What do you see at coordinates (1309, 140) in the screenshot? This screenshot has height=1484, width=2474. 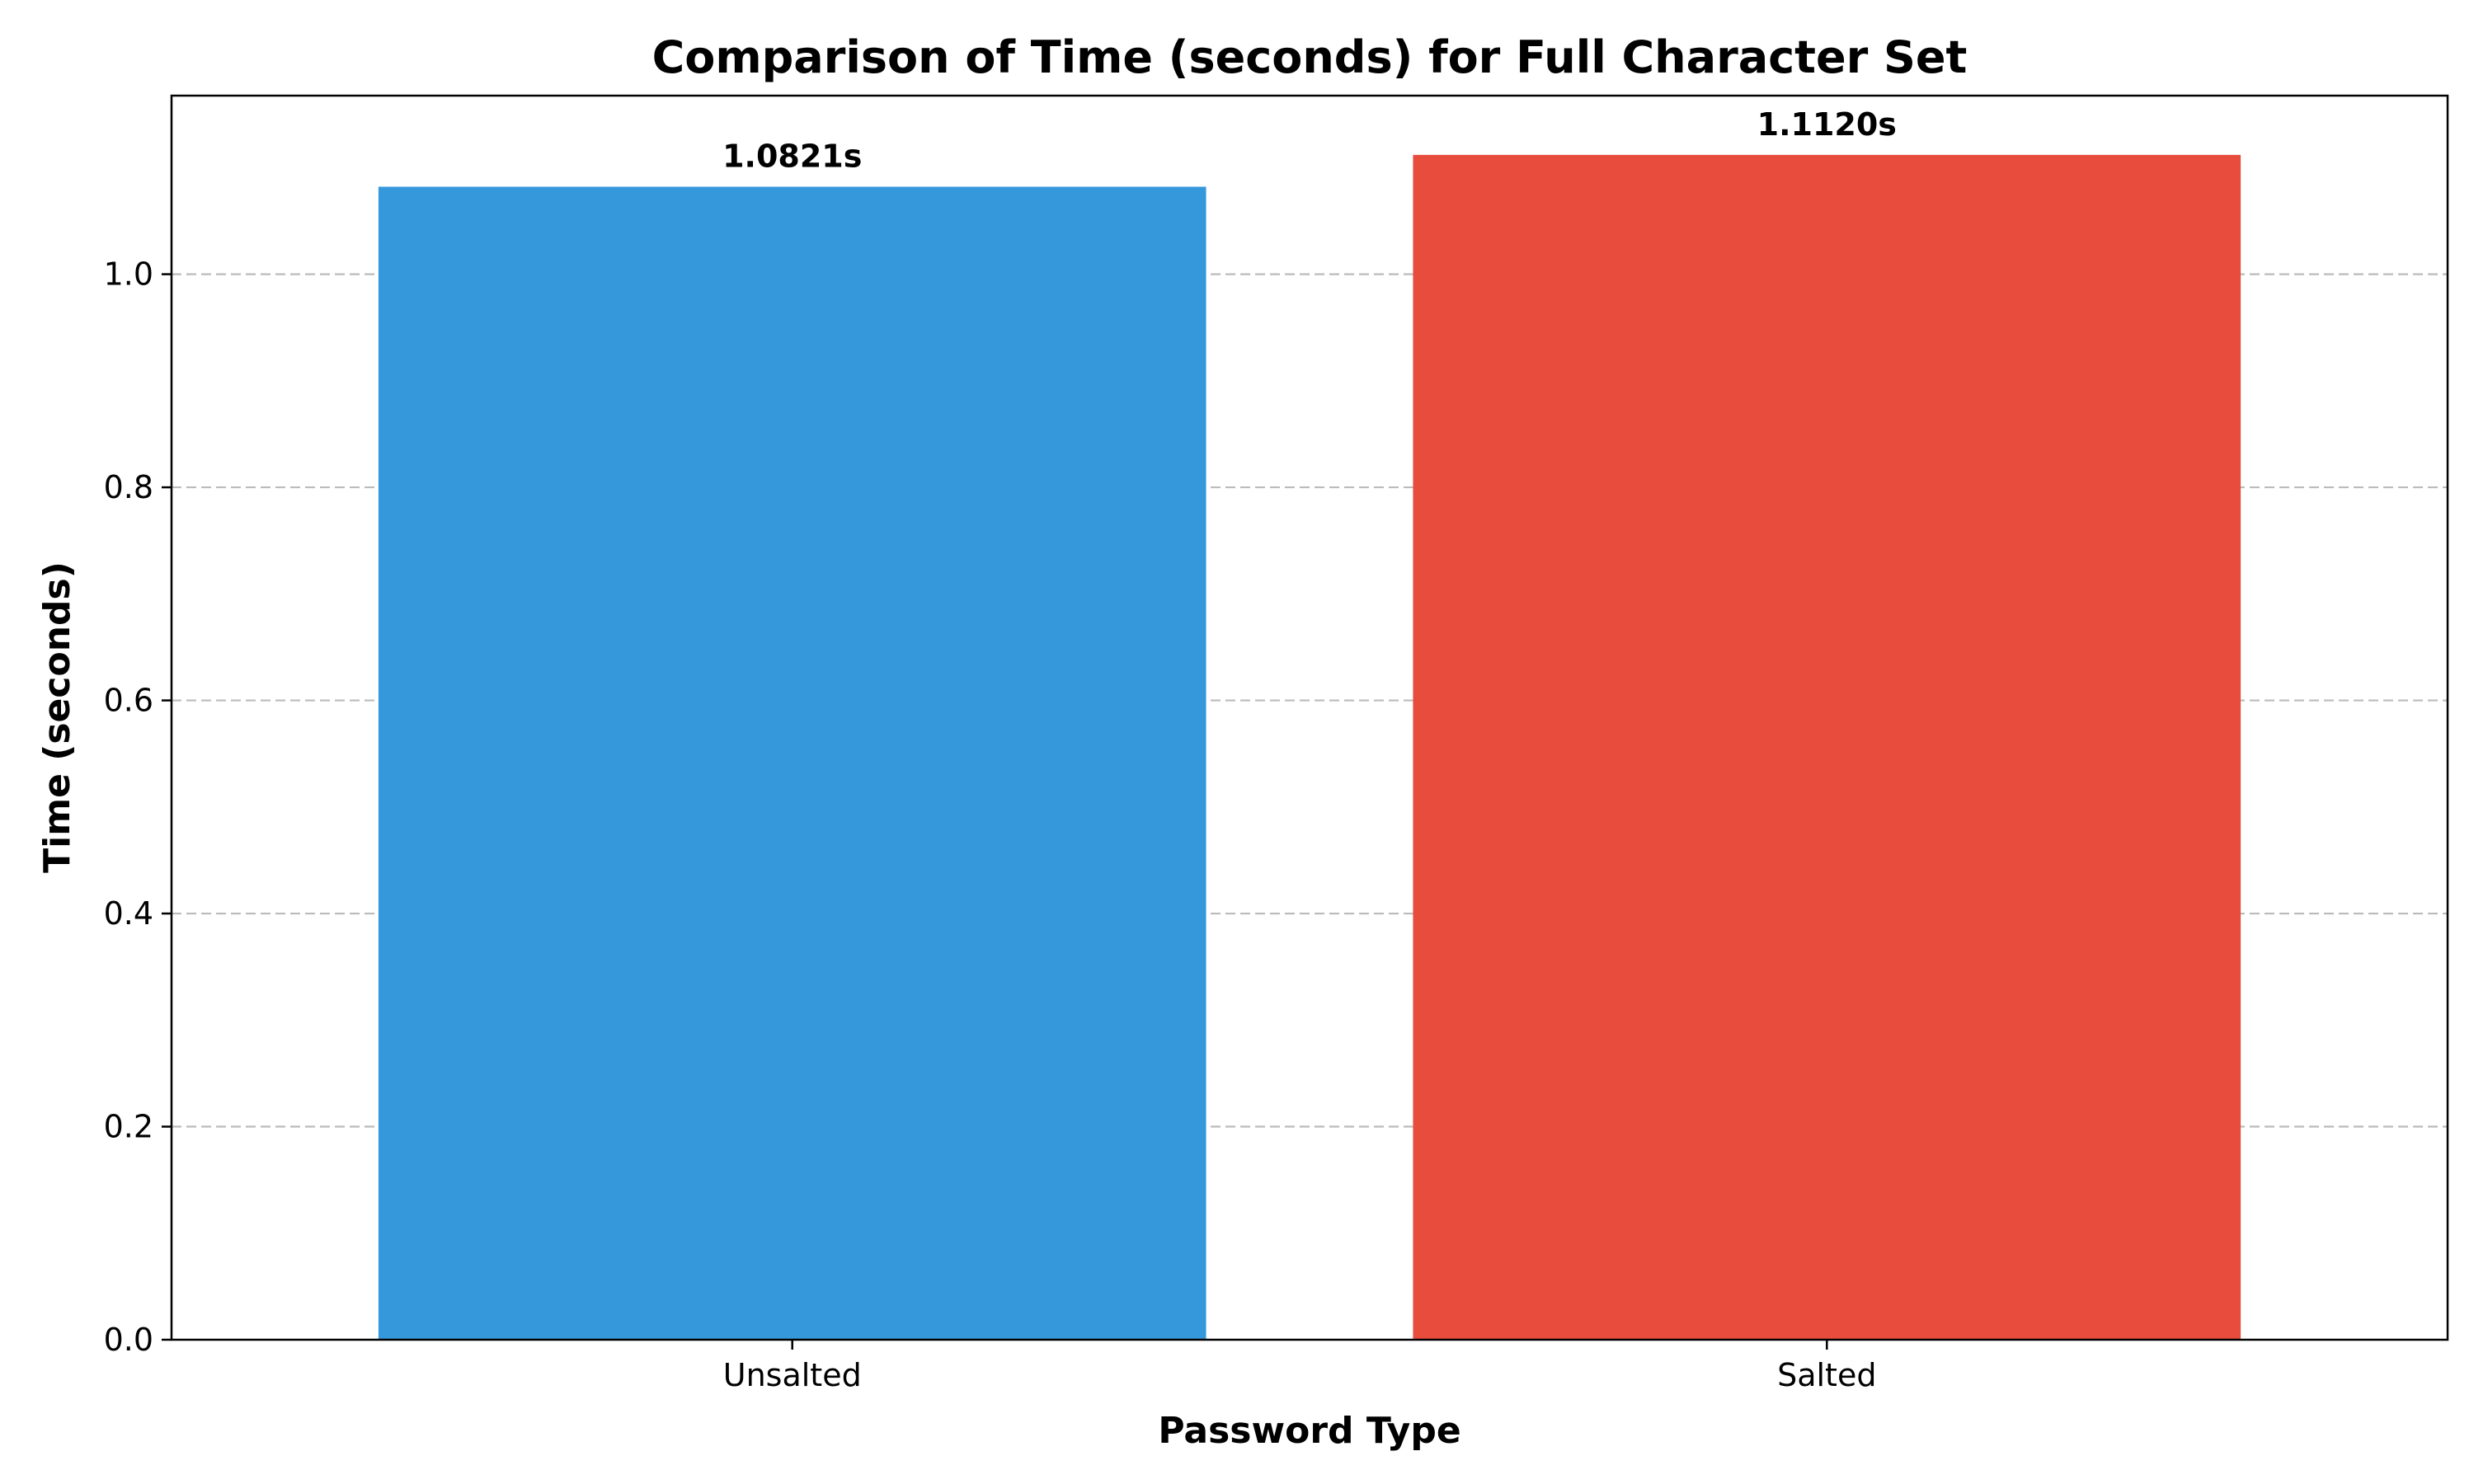 I see `data-labels: 1.0821s 1.1120s` at bounding box center [1309, 140].